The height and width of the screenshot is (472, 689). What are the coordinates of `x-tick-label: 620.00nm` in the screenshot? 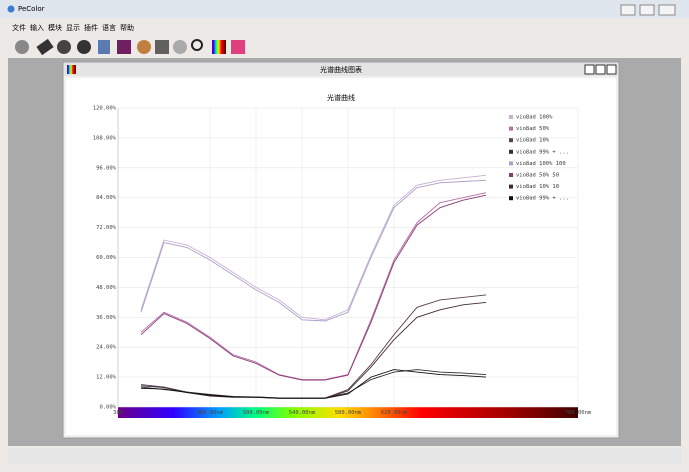 It's located at (394, 413).